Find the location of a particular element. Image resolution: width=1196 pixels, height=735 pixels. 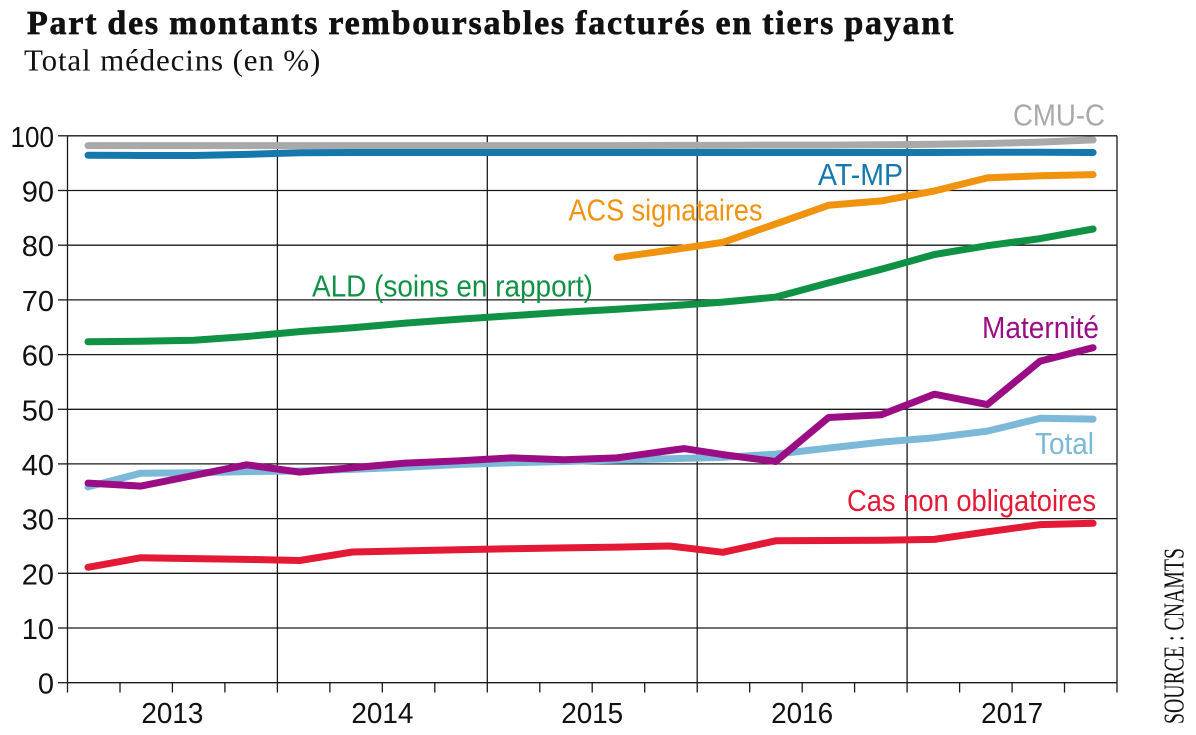

svg-text: CMU-C is located at coordinates (1059, 115).